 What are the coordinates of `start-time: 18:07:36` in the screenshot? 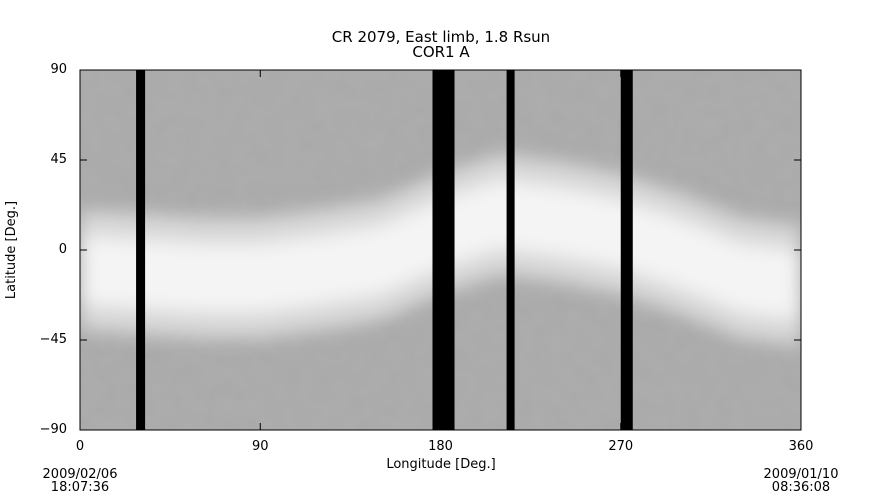 It's located at (80, 487).